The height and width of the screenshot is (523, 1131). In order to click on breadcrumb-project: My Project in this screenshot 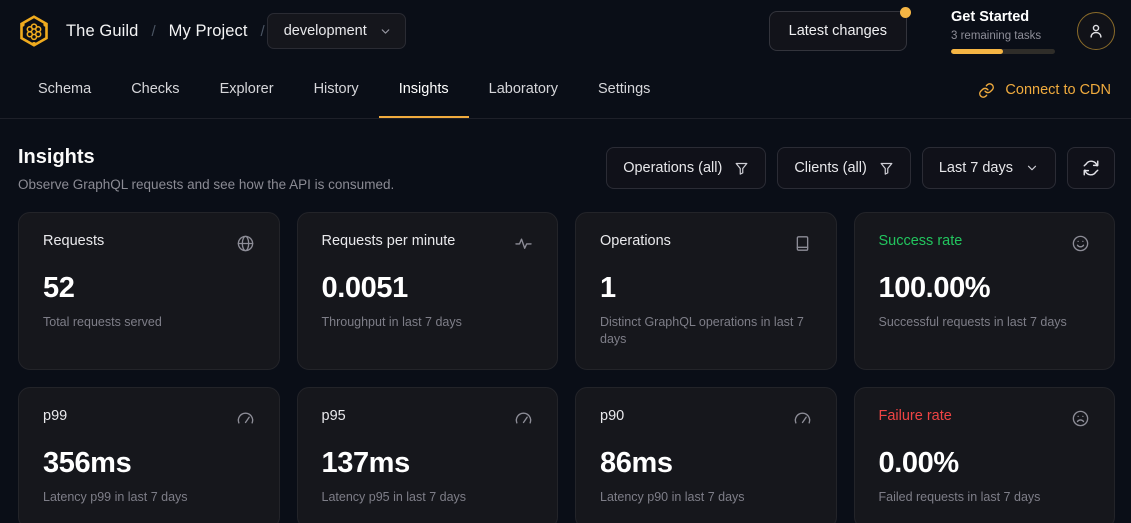, I will do `click(208, 30)`.